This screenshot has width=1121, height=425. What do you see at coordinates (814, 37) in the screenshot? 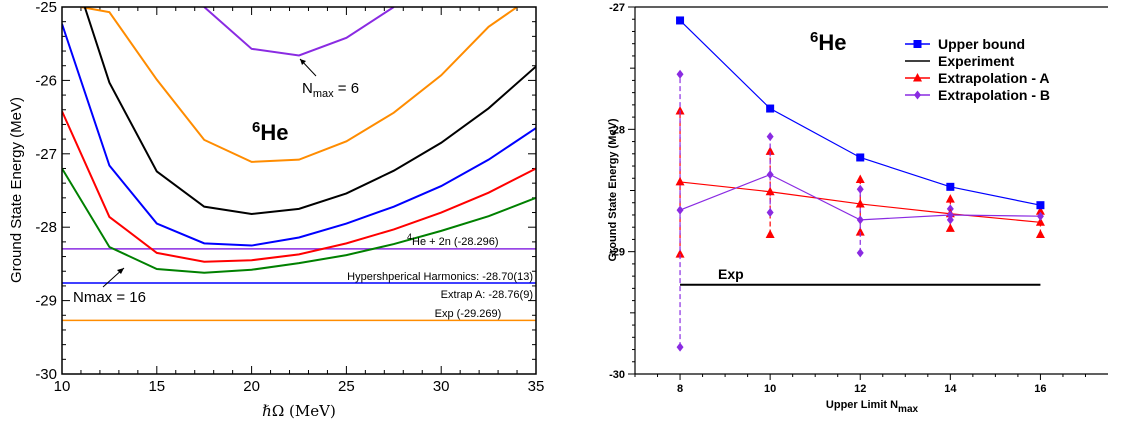
I see `right-nucleus-mass: 6` at bounding box center [814, 37].